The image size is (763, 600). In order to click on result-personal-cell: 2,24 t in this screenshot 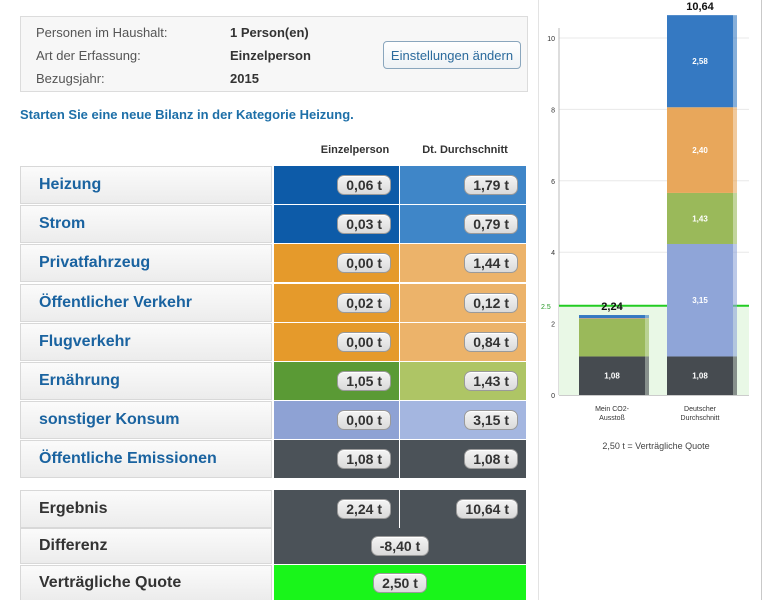, I will do `click(336, 509)`.